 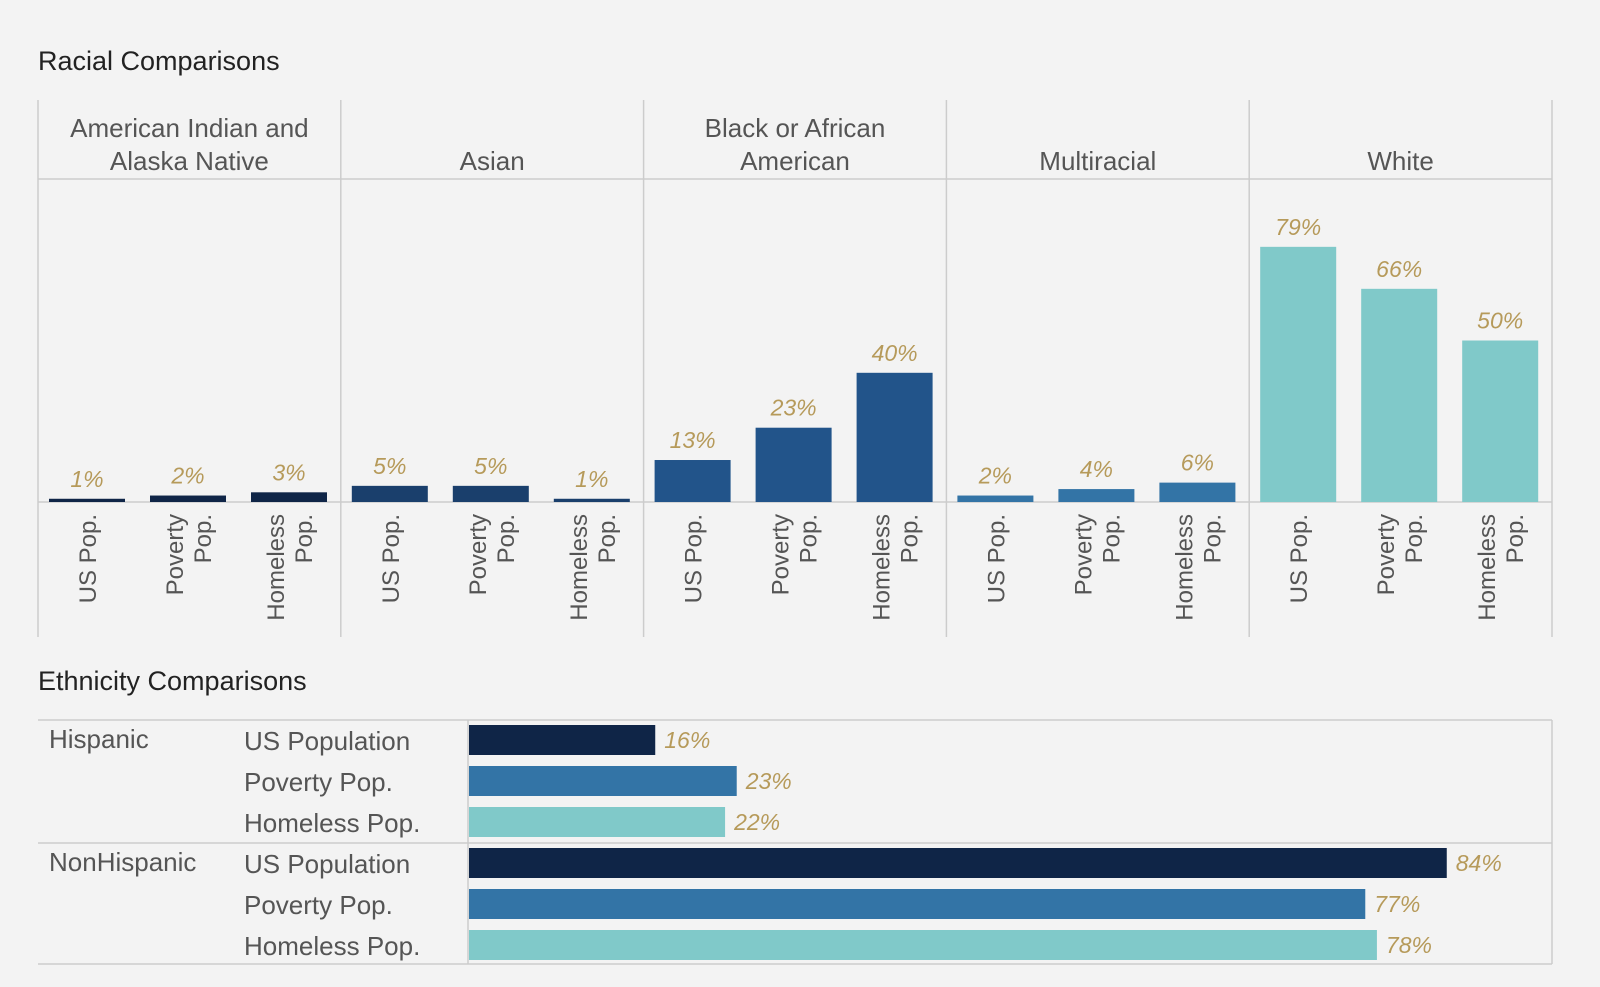 I want to click on group-label-american-indian-and-alaska-native: American Indian and Alaska Native, so click(x=189, y=144).